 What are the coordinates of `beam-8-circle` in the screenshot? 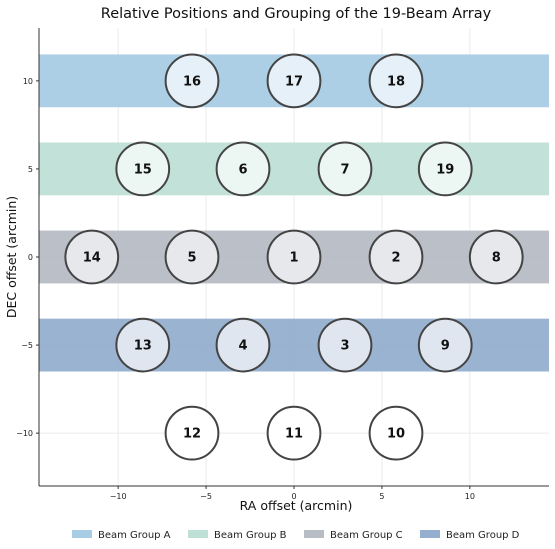 It's located at (496, 257).